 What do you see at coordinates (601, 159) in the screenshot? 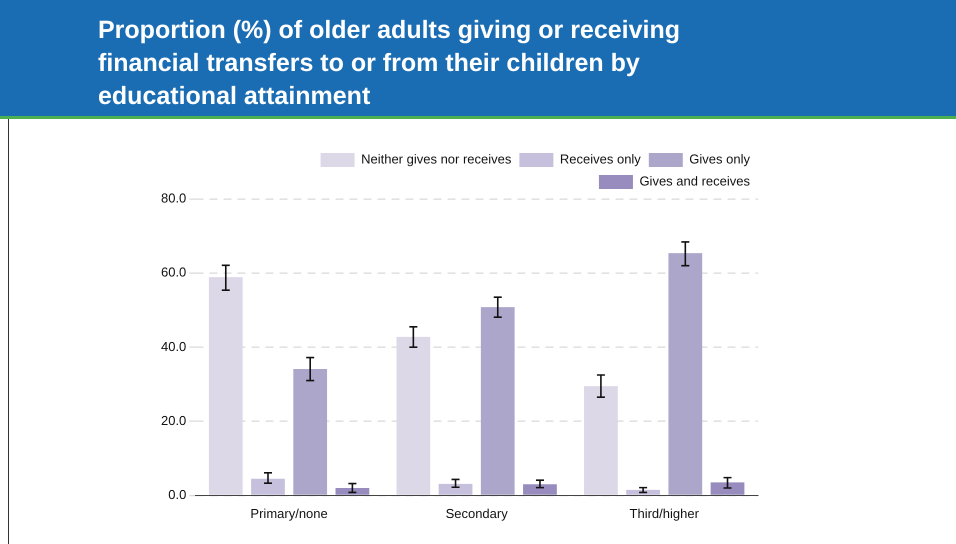
I see `legend-label: Receives only` at bounding box center [601, 159].